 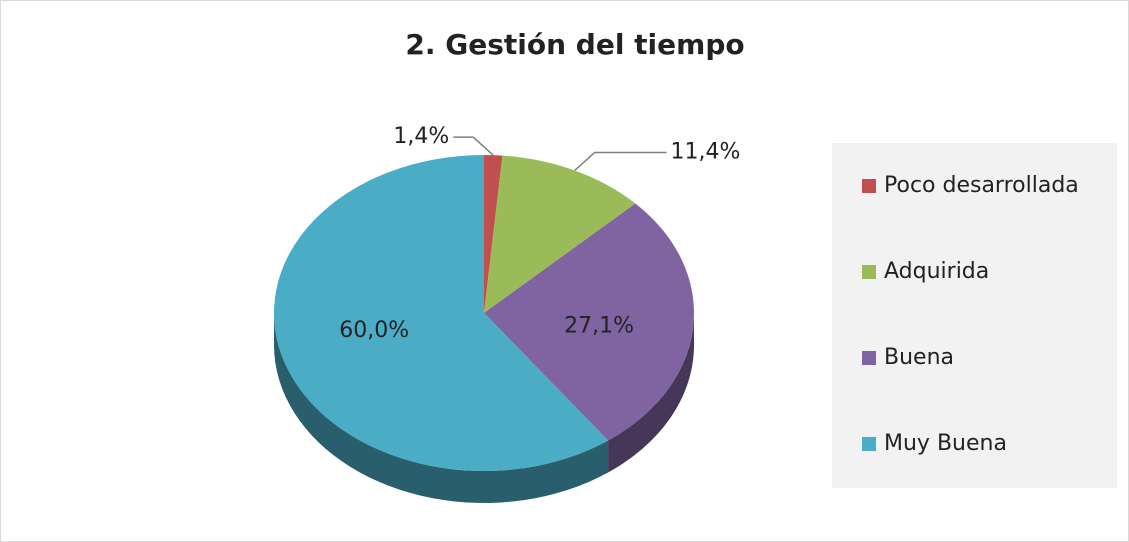 What do you see at coordinates (945, 443) in the screenshot?
I see `legend-label: Muy Buena` at bounding box center [945, 443].